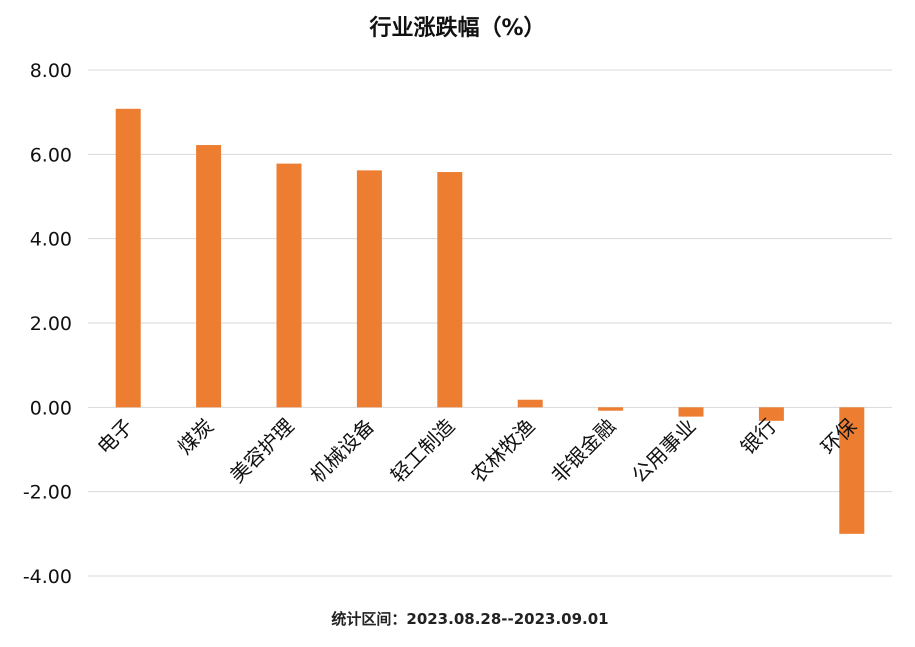  What do you see at coordinates (503, 451) in the screenshot?
I see `x-tick-label: 农林牧渔` at bounding box center [503, 451].